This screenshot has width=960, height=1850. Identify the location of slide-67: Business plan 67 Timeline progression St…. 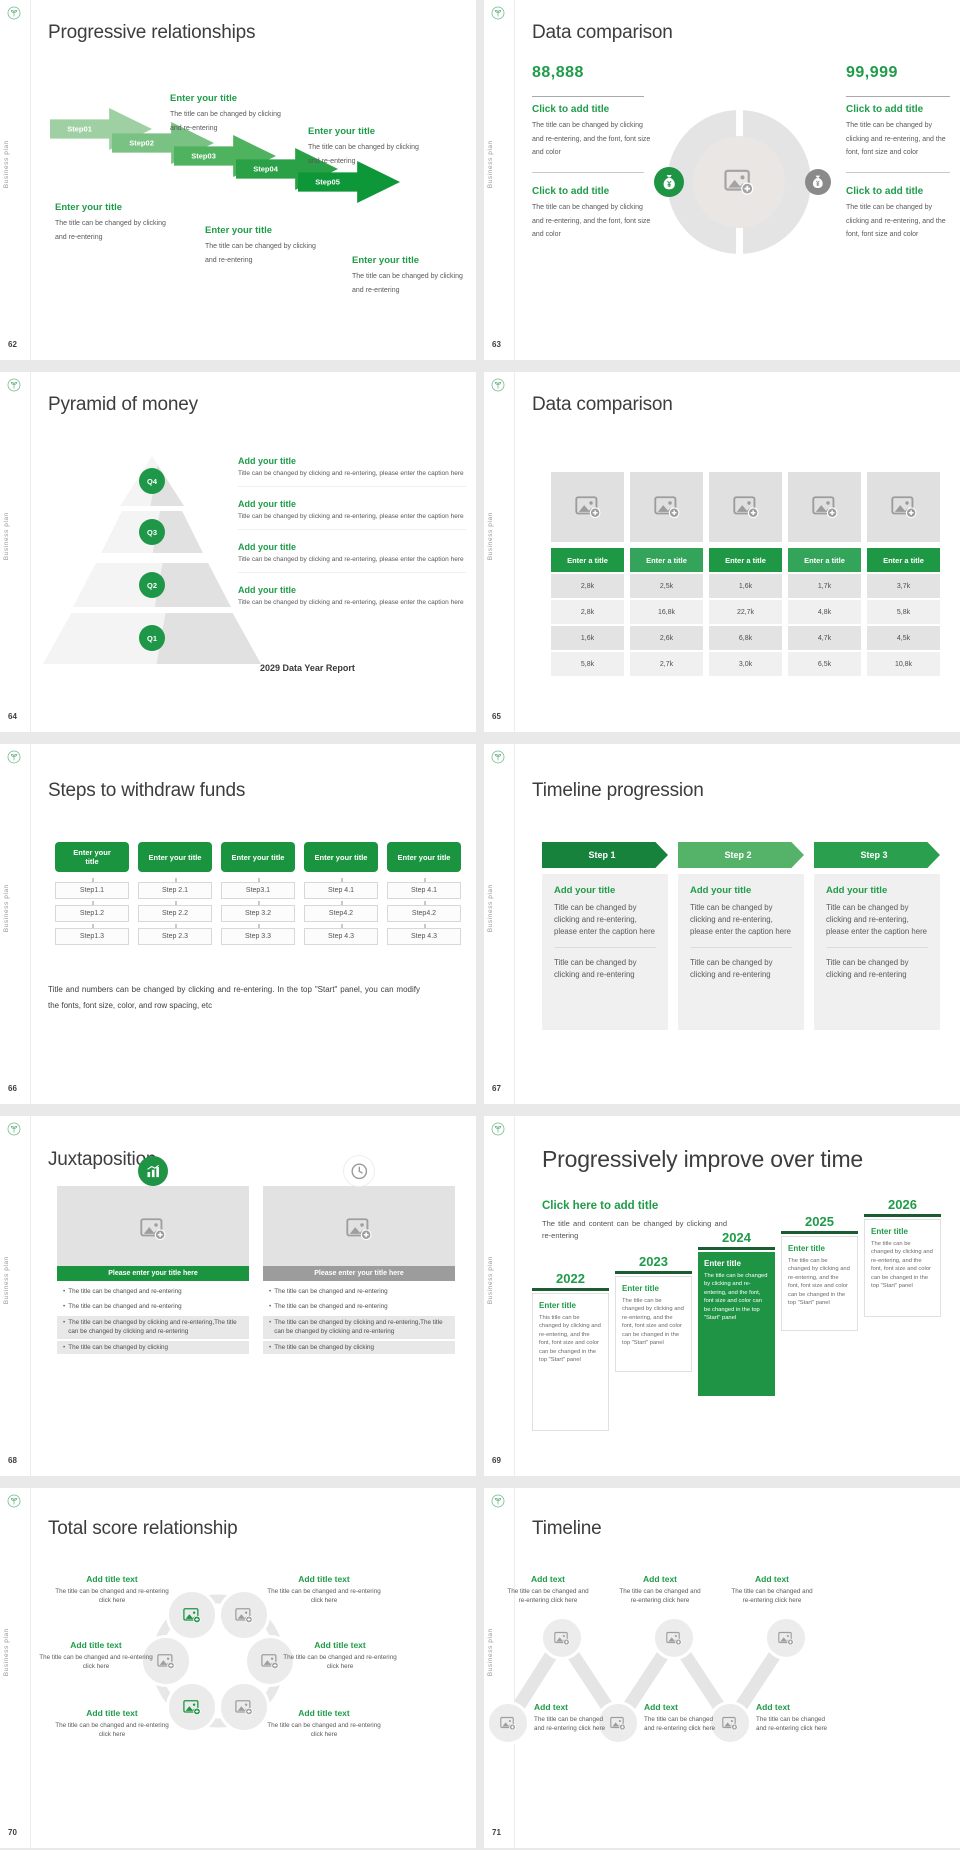
(722, 924).